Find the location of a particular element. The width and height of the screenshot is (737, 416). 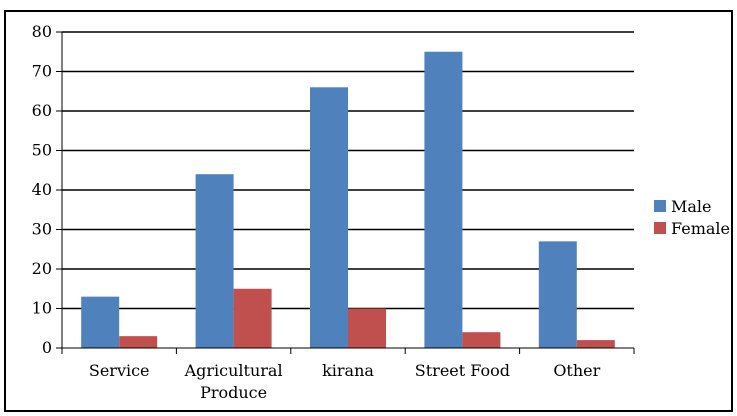

y-tick-labels: 0 10 20 30 40 50 60 70 80 is located at coordinates (42, 189).